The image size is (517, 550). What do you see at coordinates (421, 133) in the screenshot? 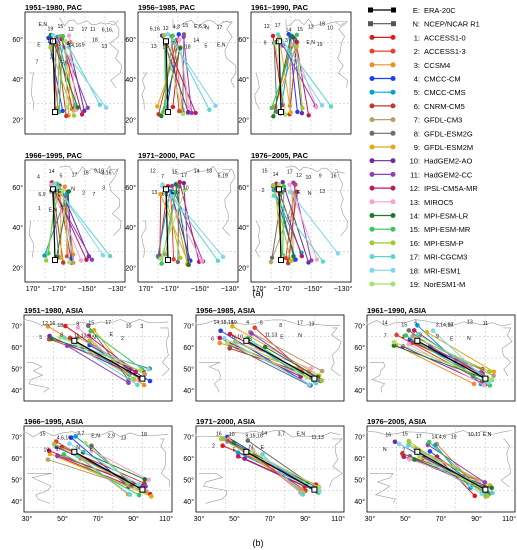
I see `legend-entry: 8: GFDL-ESM2G` at bounding box center [421, 133].